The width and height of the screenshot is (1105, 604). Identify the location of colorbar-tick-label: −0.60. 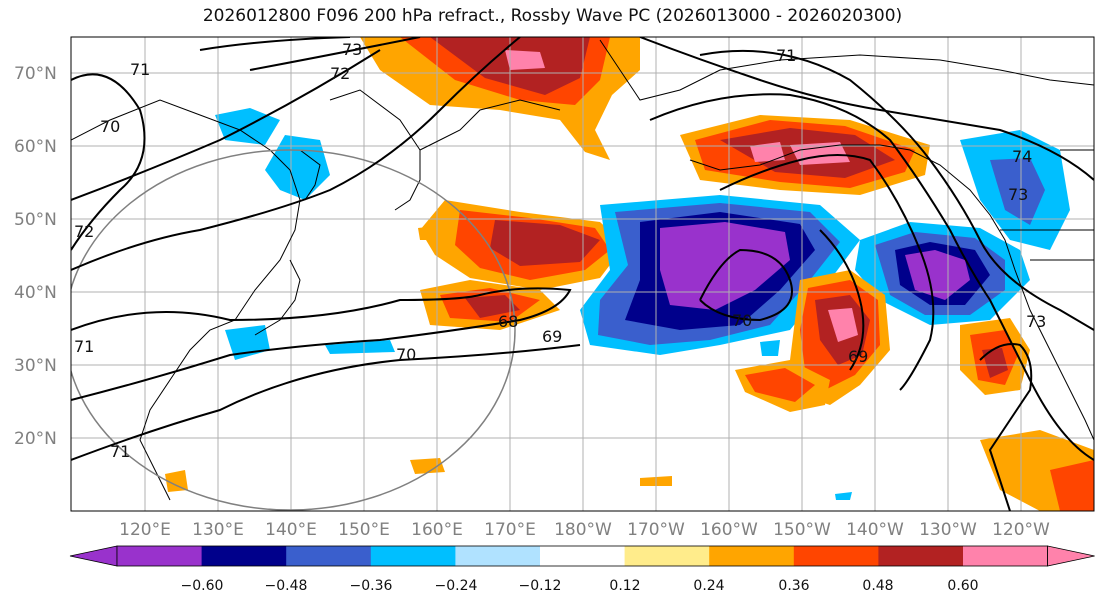
(202, 586).